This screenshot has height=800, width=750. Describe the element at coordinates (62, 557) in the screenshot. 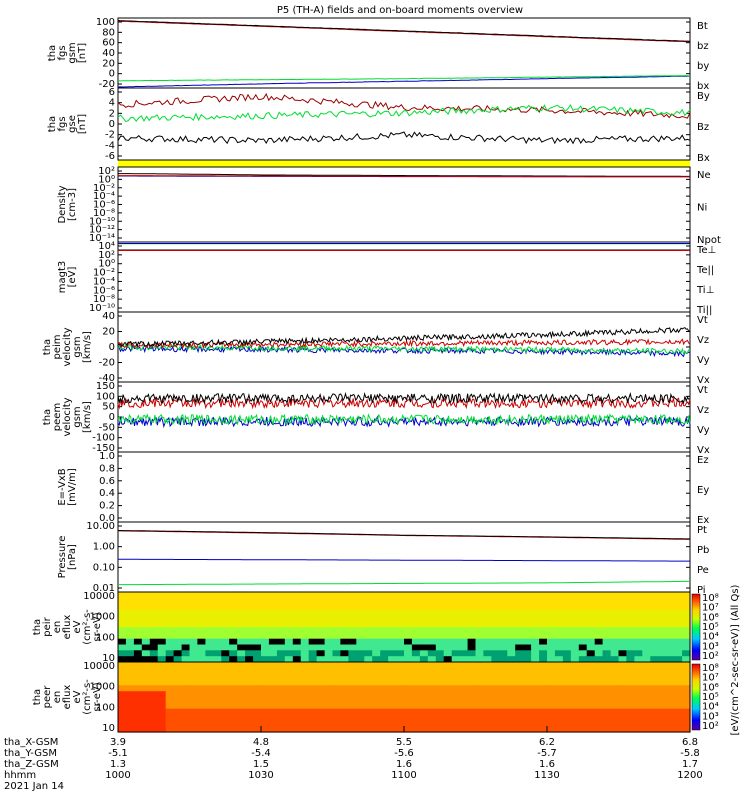

I see `y-label-line: Pressure` at that location.